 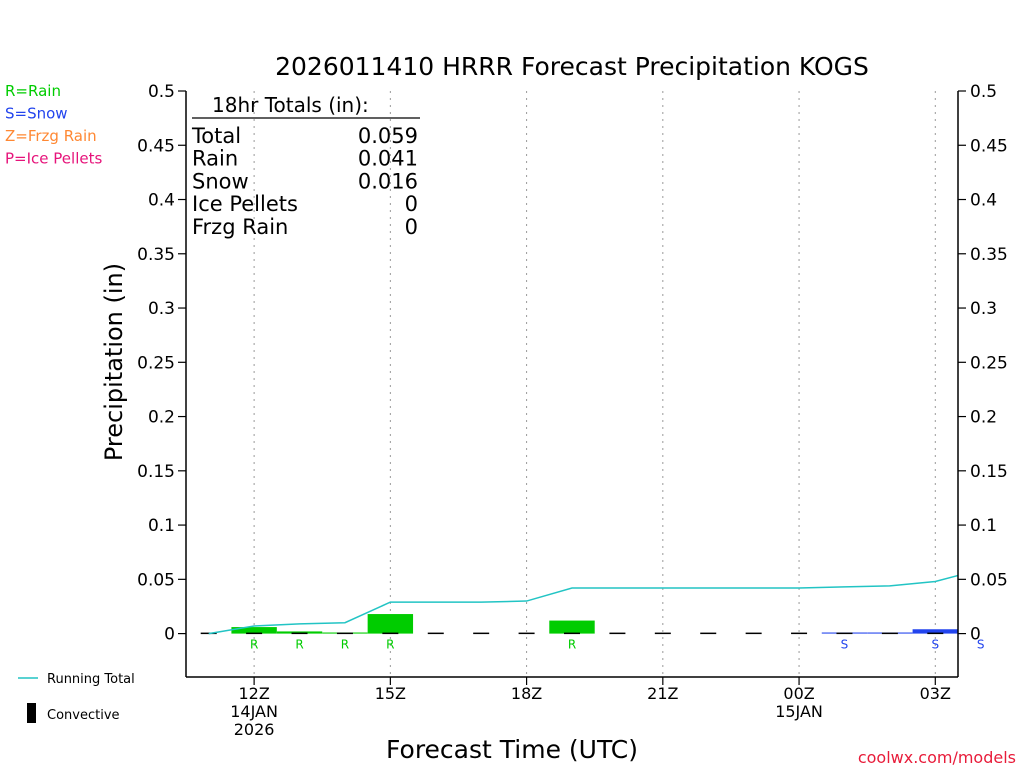 What do you see at coordinates (983, 309) in the screenshot?
I see `y-tick-label-right: 0.3` at bounding box center [983, 309].